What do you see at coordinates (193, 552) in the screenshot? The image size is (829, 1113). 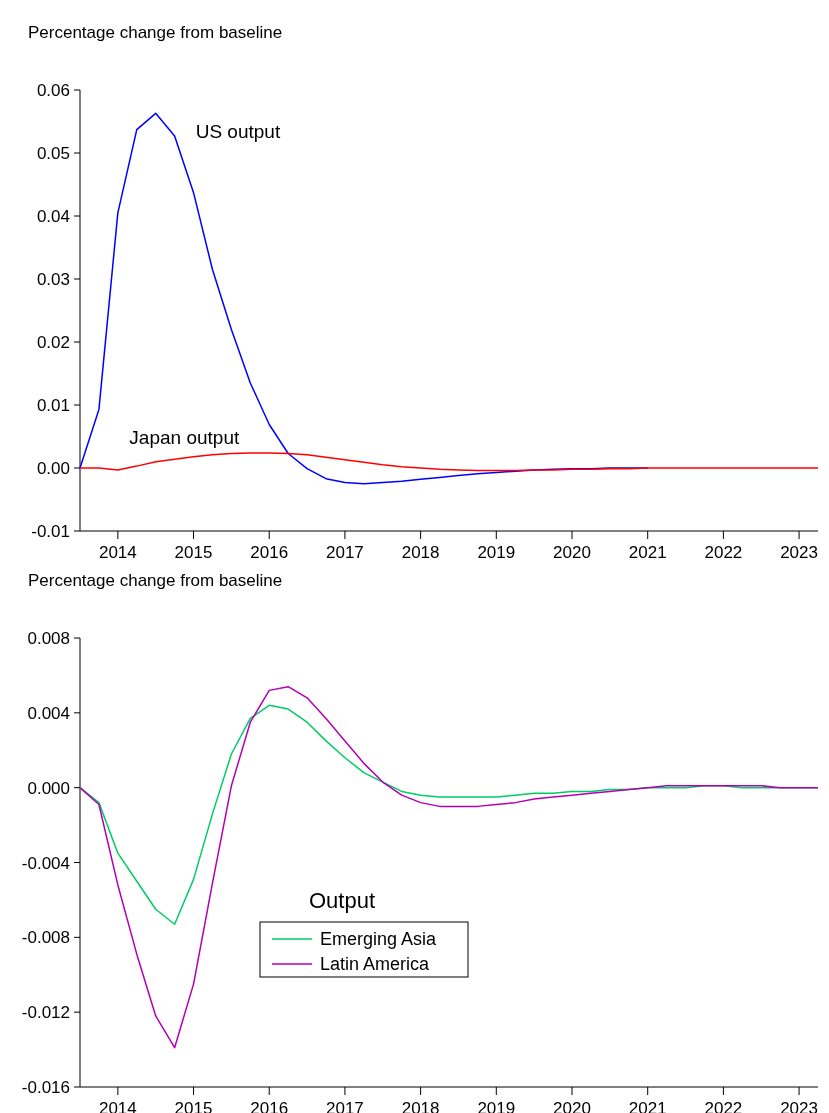 I see `x-tick-label: 2015` at bounding box center [193, 552].